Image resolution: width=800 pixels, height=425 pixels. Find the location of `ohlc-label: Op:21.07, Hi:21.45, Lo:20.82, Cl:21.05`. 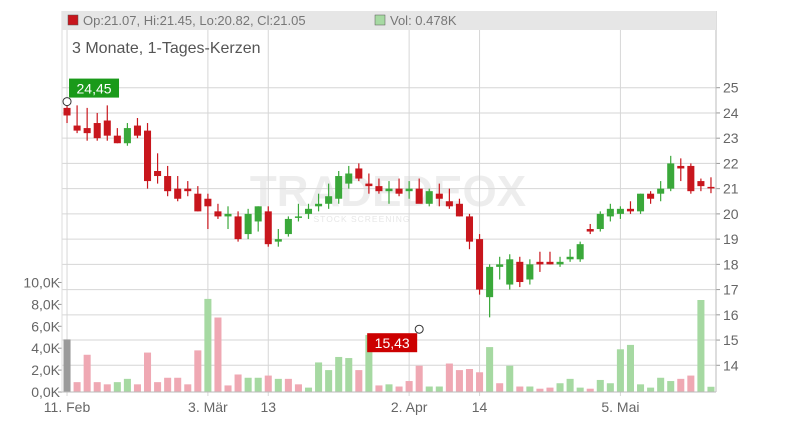

ohlc-label: Op:21.07, Hi:21.45, Lo:20.82, Cl:21.05 is located at coordinates (194, 20).